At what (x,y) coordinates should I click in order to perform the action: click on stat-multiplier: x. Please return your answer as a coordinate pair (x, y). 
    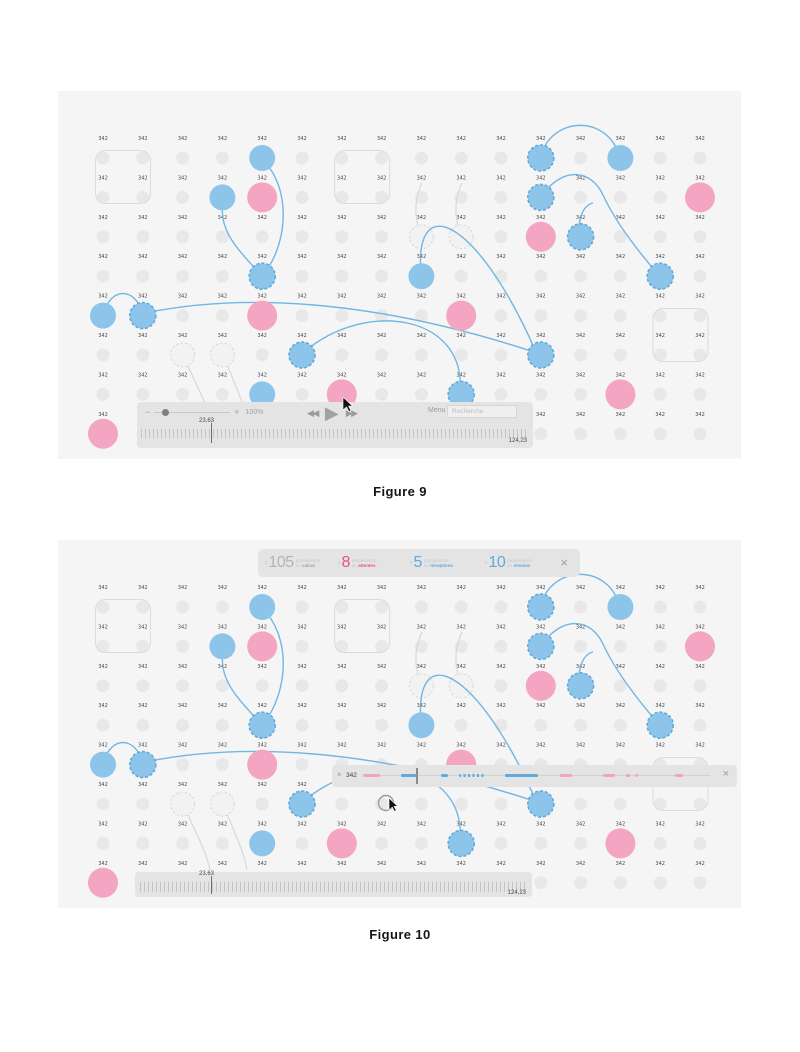
    Looking at the image, I should click on (486, 563).